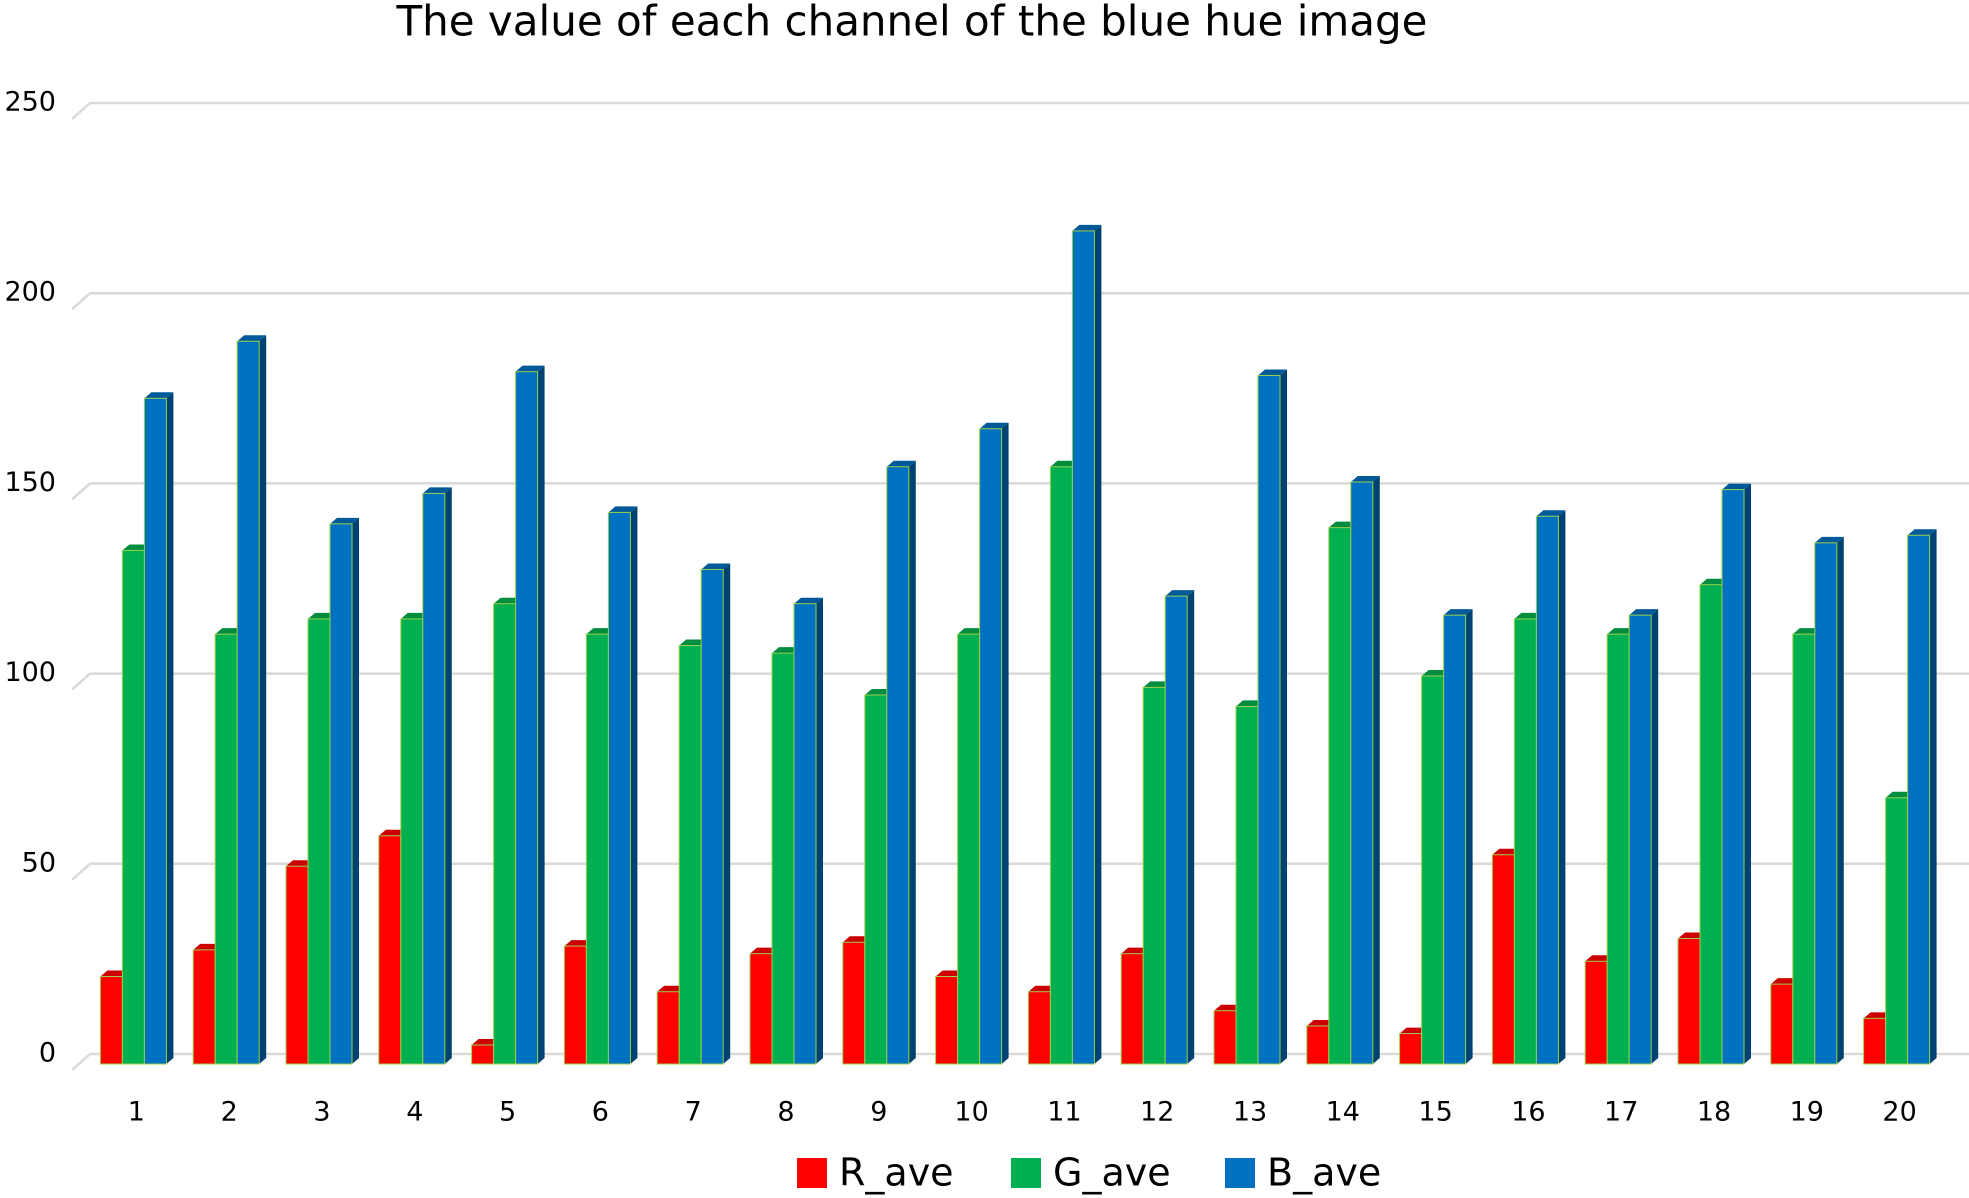 This screenshot has height=1198, width=1969. I want to click on x-tick-label: 3, so click(321, 1112).